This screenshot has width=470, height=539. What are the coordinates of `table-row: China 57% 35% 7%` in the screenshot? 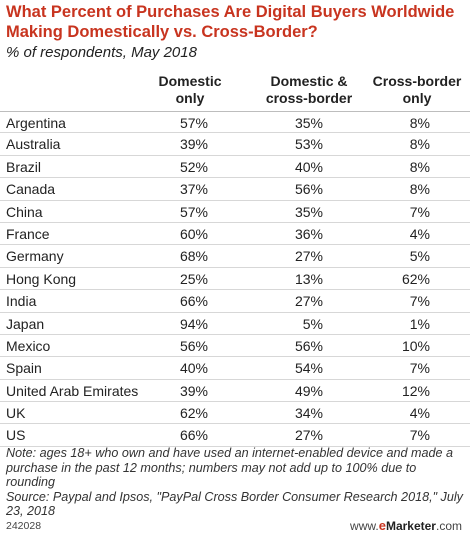 It's located at (235, 212).